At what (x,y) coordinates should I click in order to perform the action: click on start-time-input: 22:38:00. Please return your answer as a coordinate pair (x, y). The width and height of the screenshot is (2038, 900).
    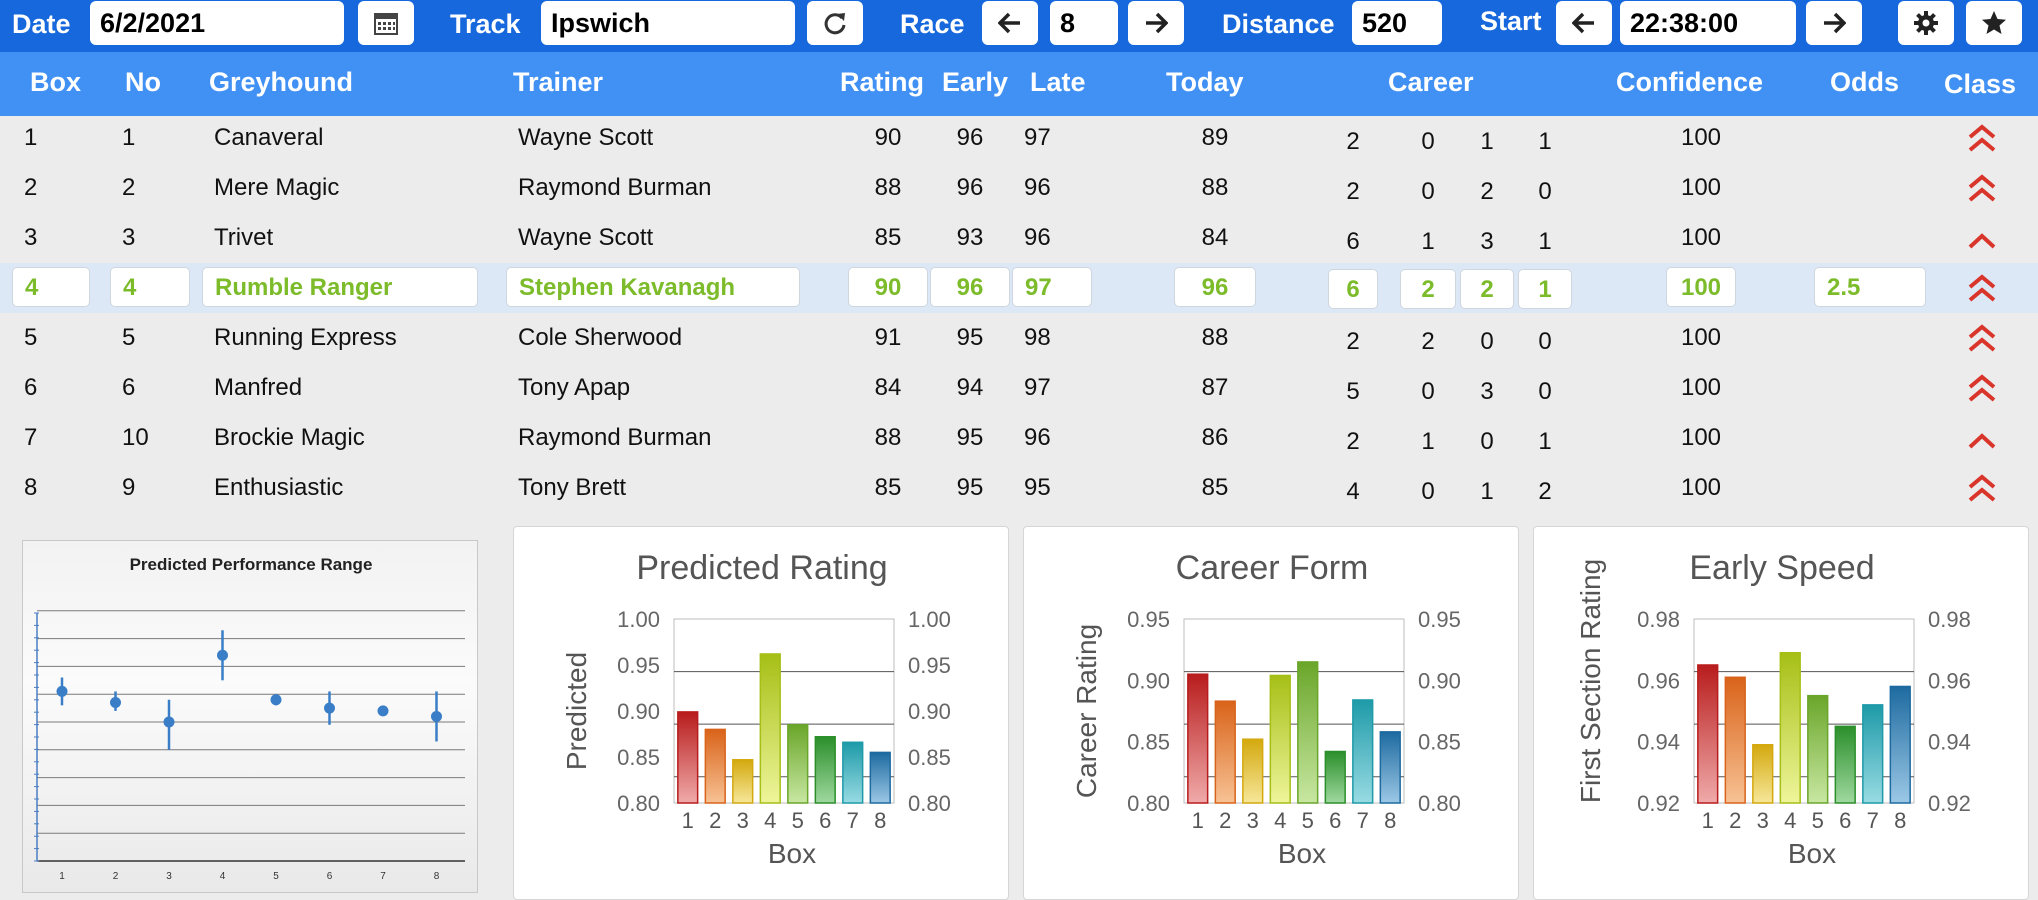
    Looking at the image, I should click on (1708, 23).